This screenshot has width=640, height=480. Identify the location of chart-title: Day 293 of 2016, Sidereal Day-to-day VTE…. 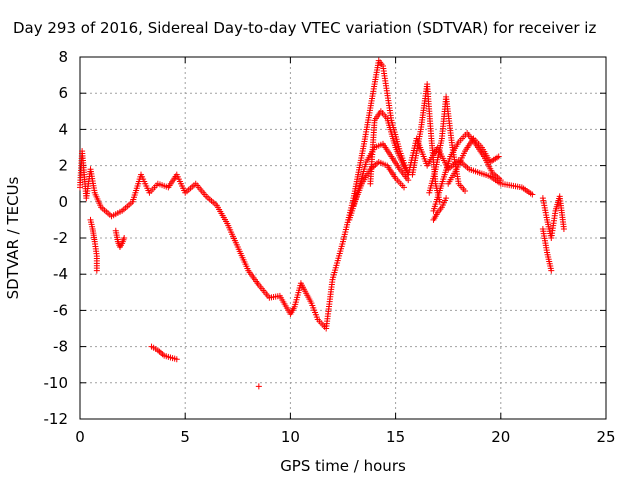
(304, 28).